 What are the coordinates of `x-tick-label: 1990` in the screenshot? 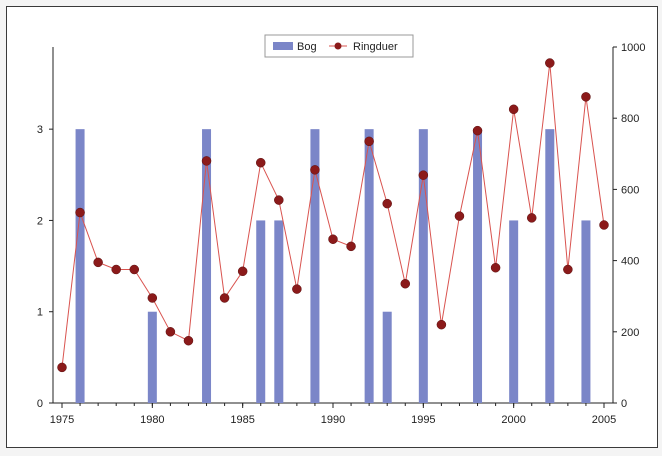 It's located at (333, 420).